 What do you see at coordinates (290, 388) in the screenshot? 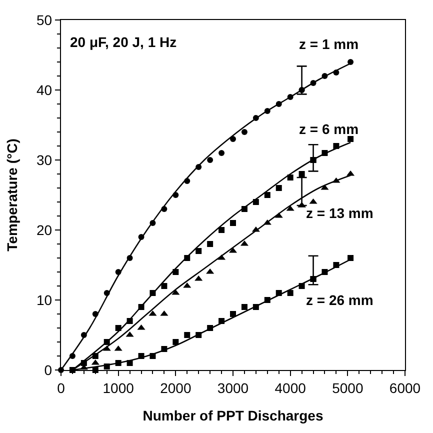
I see `x-tick-label: 4000` at bounding box center [290, 388].